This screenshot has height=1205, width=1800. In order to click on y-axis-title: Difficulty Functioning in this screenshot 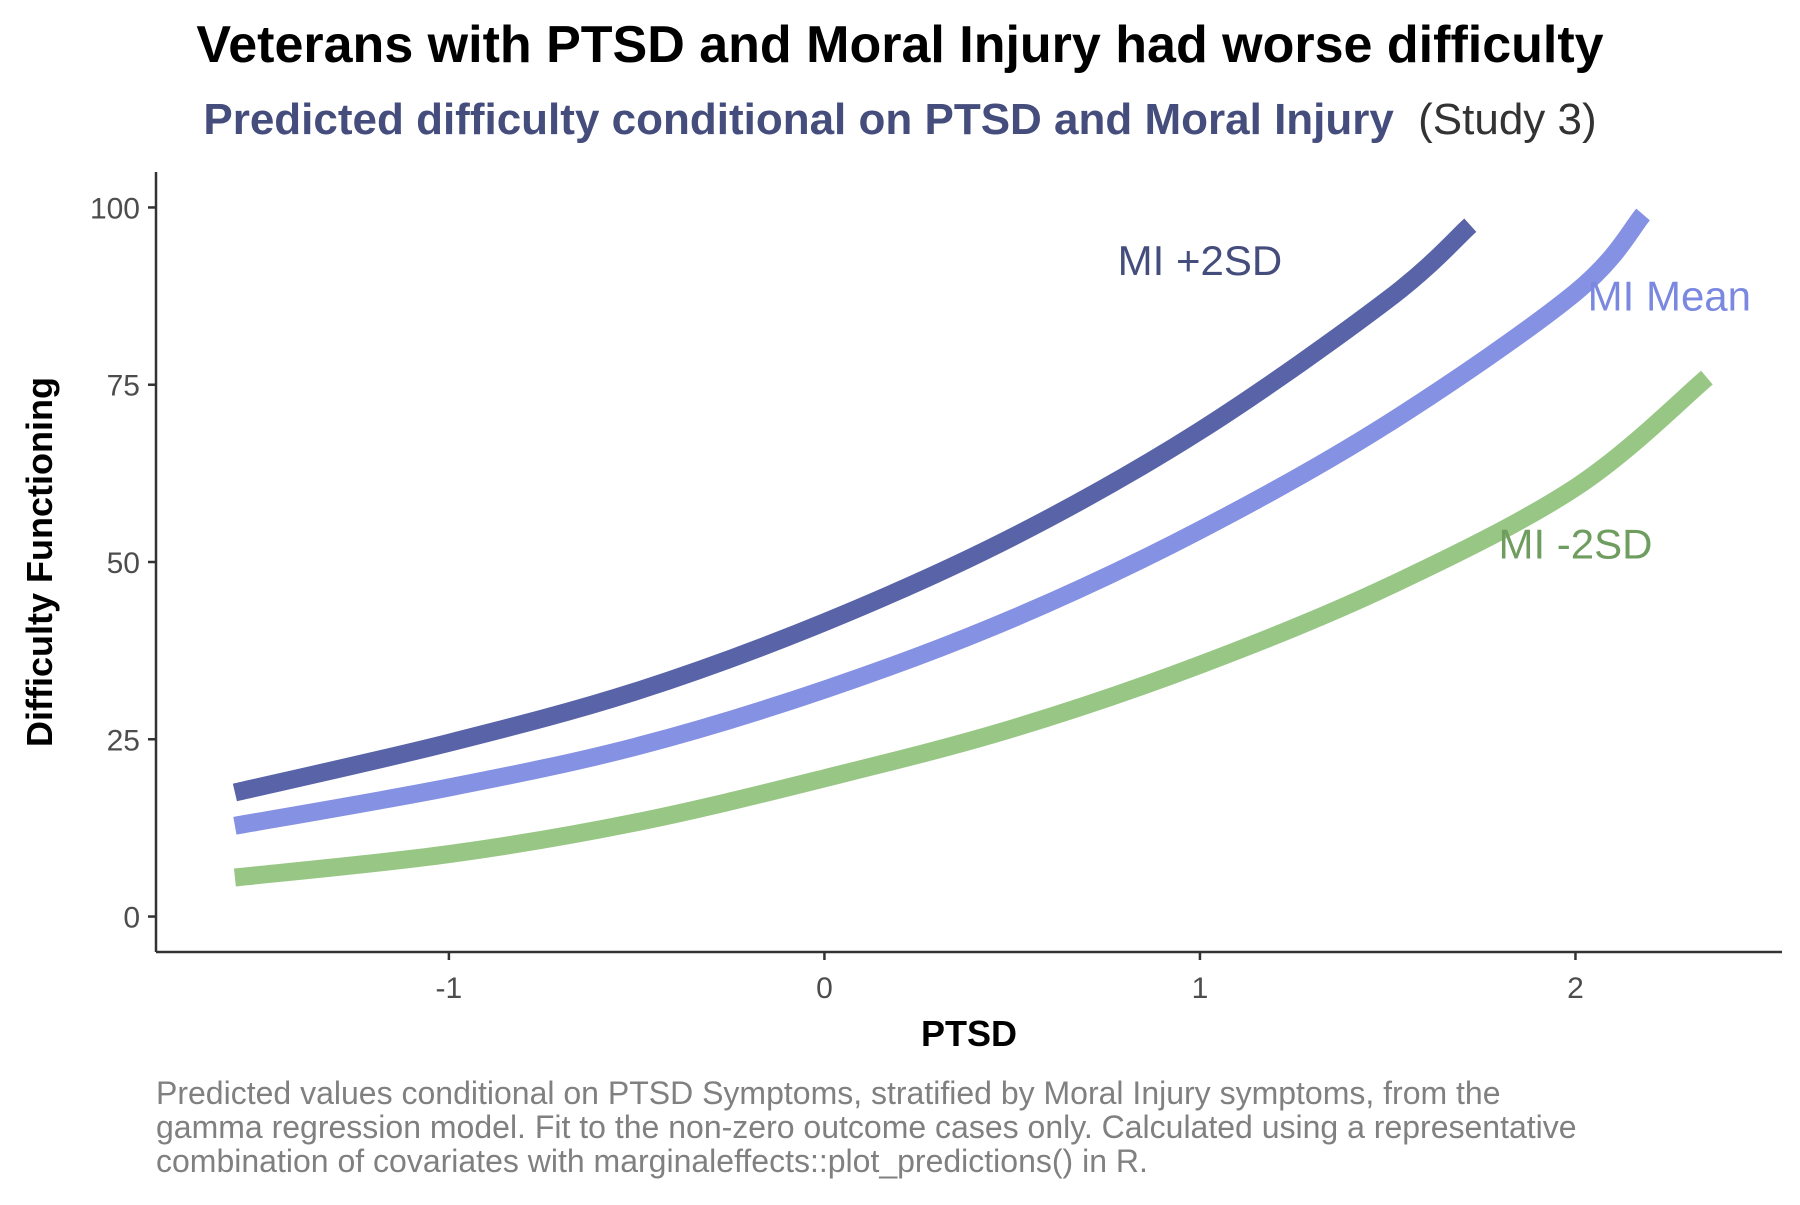, I will do `click(39, 562)`.